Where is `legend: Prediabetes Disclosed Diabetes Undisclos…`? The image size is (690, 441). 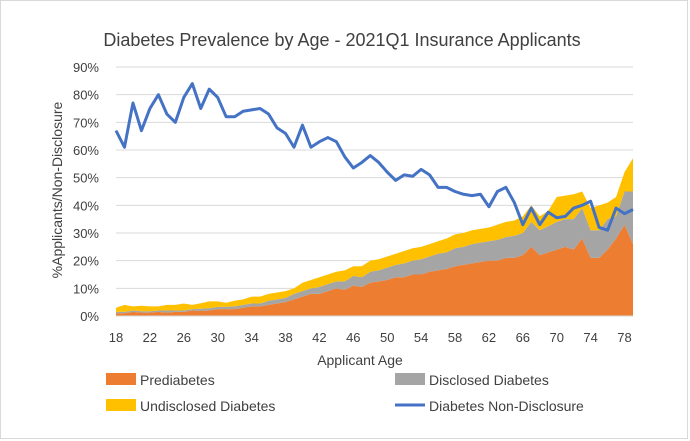 legend: Prediabetes Disclosed Diabetes Undisclos… is located at coordinates (345, 393).